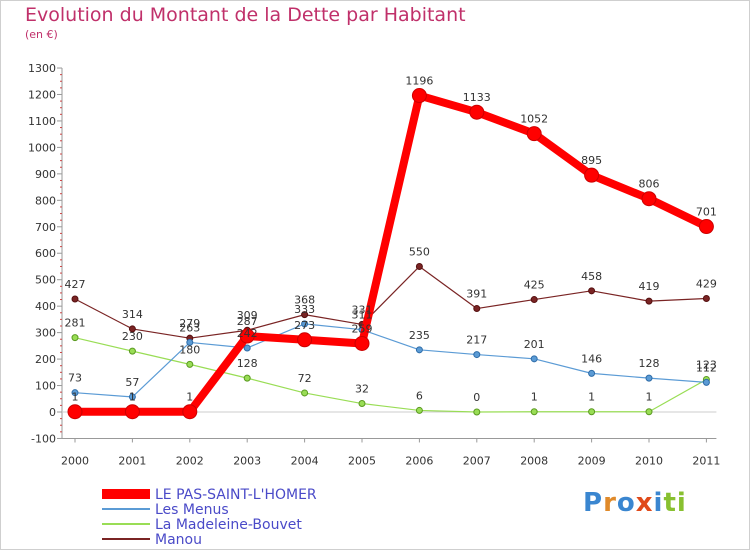 The height and width of the screenshot is (550, 750). I want to click on data-label: 72, so click(305, 378).